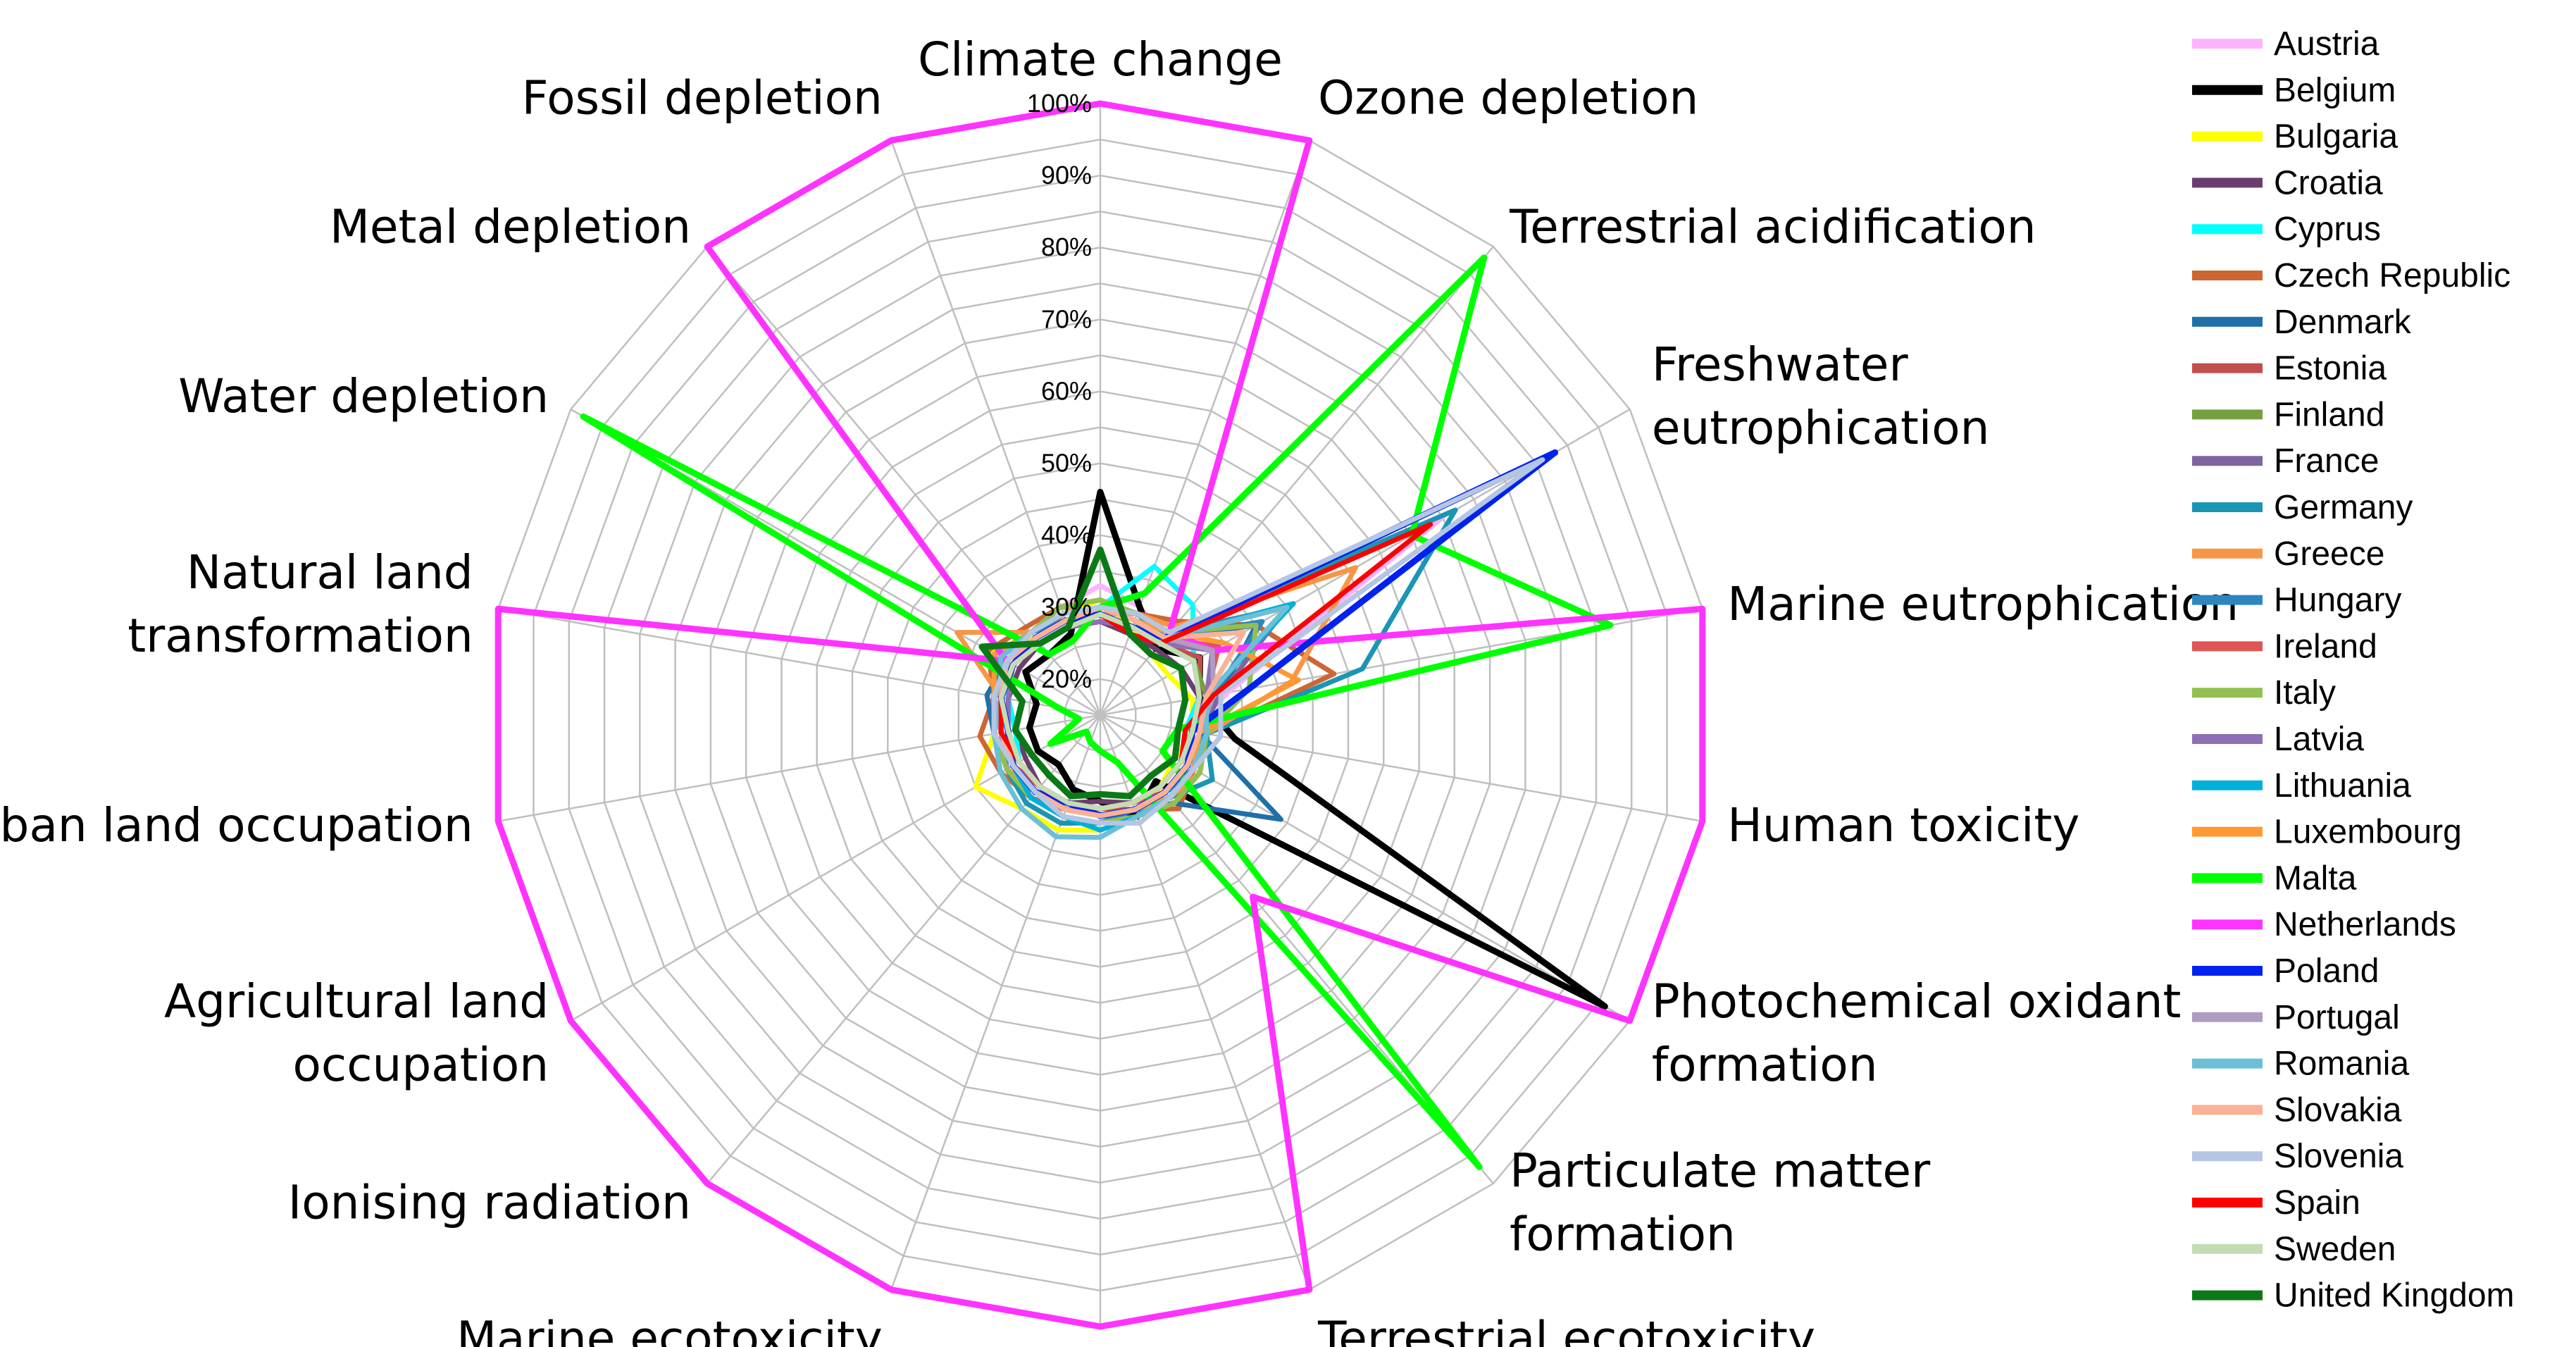 This screenshot has height=1347, width=2576. I want to click on legend-label: Slovakia, so click(2338, 1110).